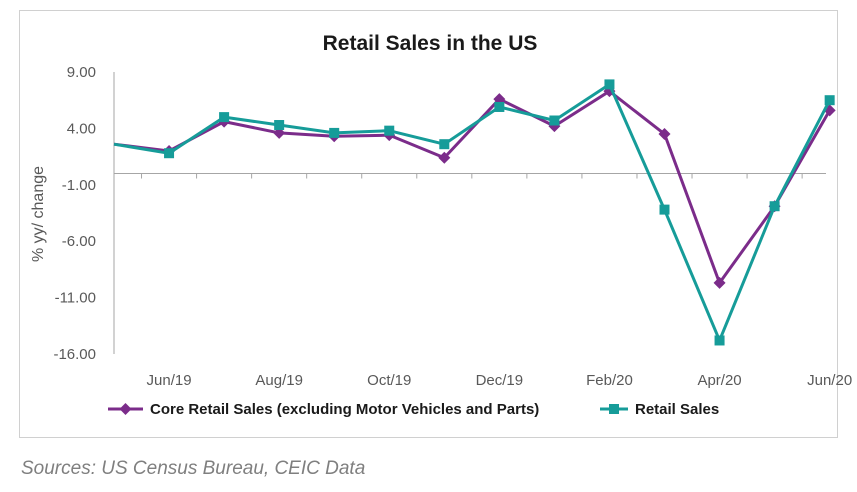  I want to click on legend-item: Retail Sales, so click(659, 409).